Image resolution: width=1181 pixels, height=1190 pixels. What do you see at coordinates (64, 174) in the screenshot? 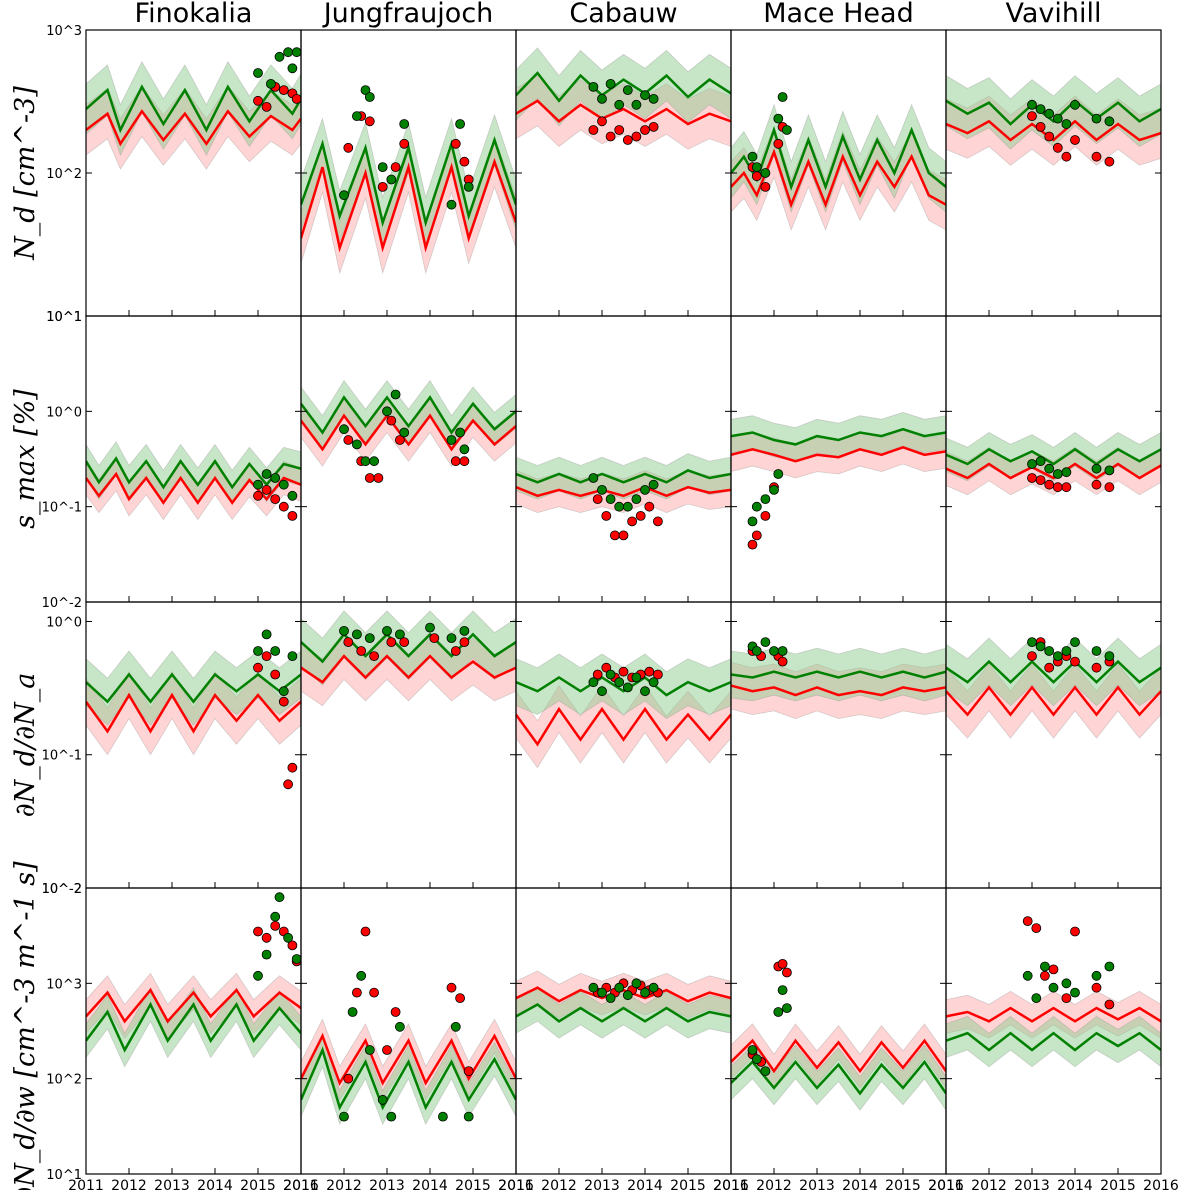
I see `y-tick-label: 10^2` at bounding box center [64, 174].